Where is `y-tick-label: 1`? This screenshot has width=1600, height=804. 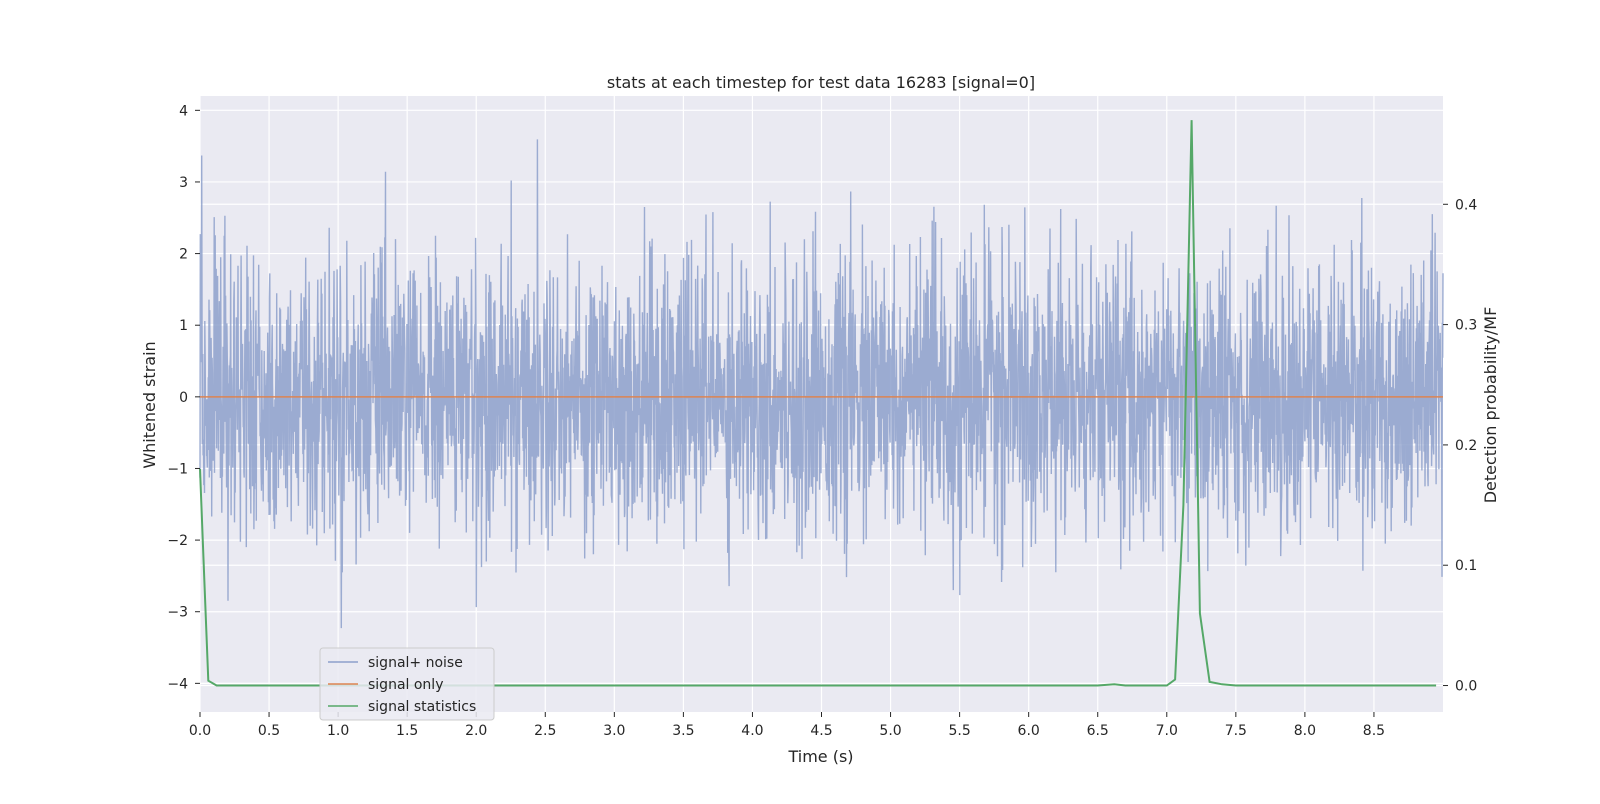
y-tick-label: 1 is located at coordinates (183, 326).